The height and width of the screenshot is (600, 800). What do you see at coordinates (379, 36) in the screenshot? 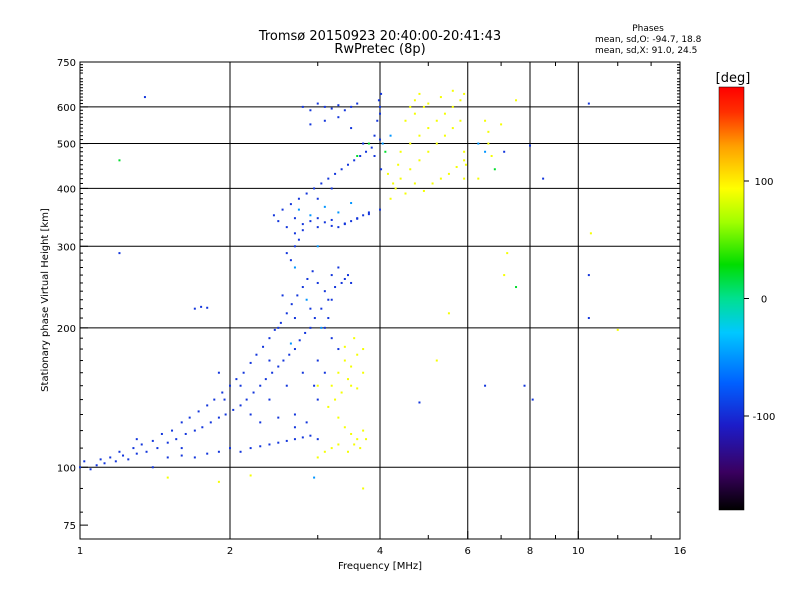
I see `chart-title: Tromsø 20150923 20:40:00-20:41:43` at bounding box center [379, 36].